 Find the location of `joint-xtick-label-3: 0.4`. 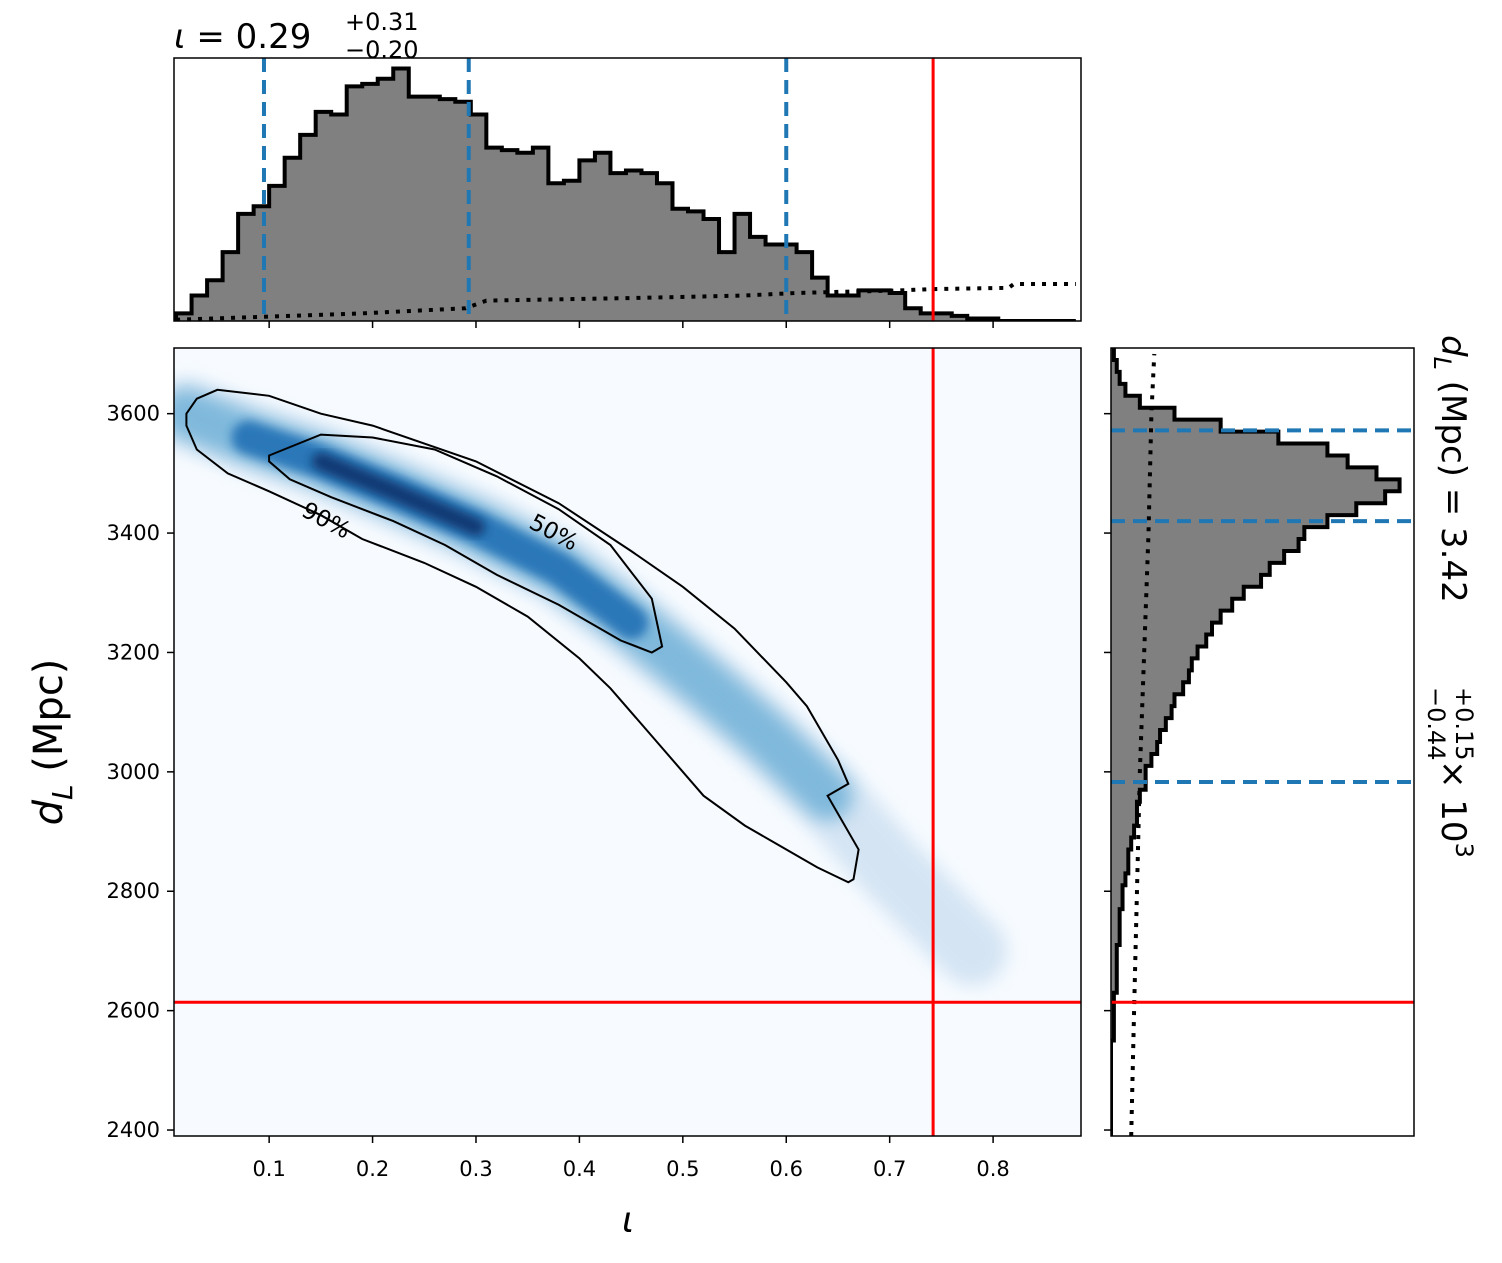

joint-xtick-label-3: 0.4 is located at coordinates (579, 1169).